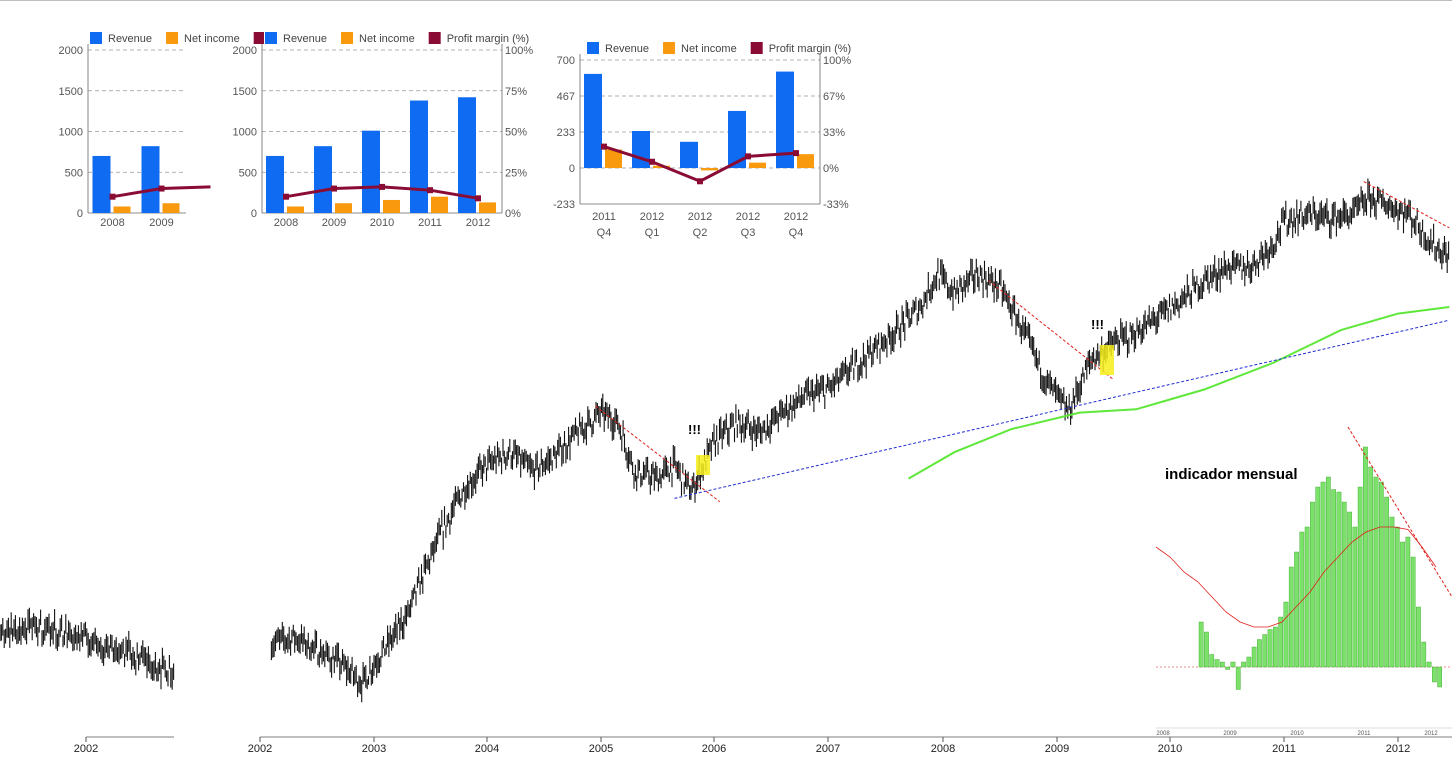 This screenshot has height=757, width=1452. Describe the element at coordinates (566, 61) in the screenshot. I see `y-tick-label: 700` at that location.